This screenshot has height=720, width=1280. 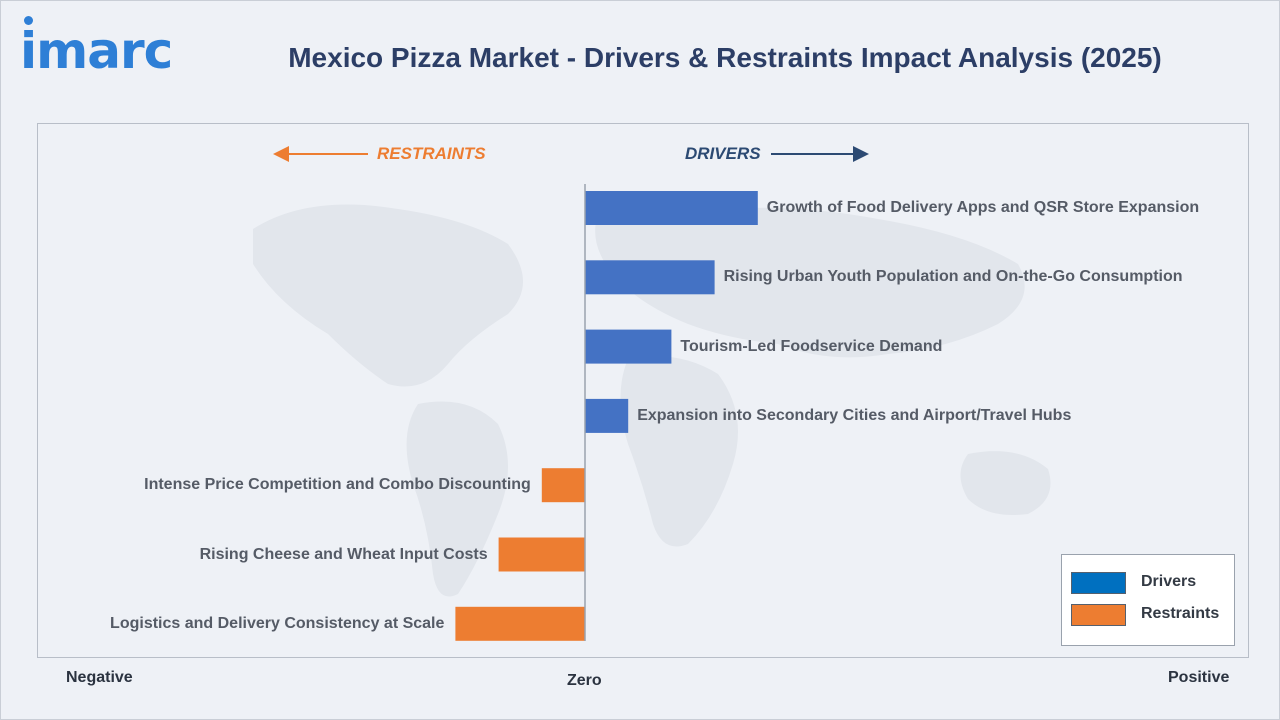 I want to click on axis-zero-label: Zero, so click(x=584, y=680).